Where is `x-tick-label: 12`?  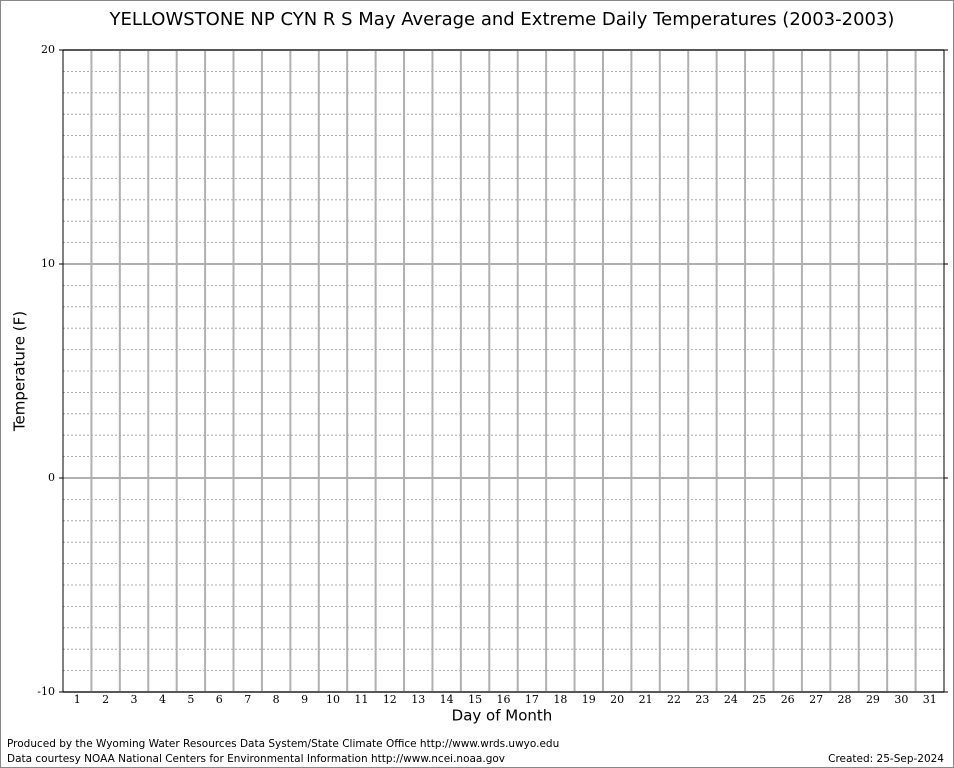
x-tick-label: 12 is located at coordinates (390, 699).